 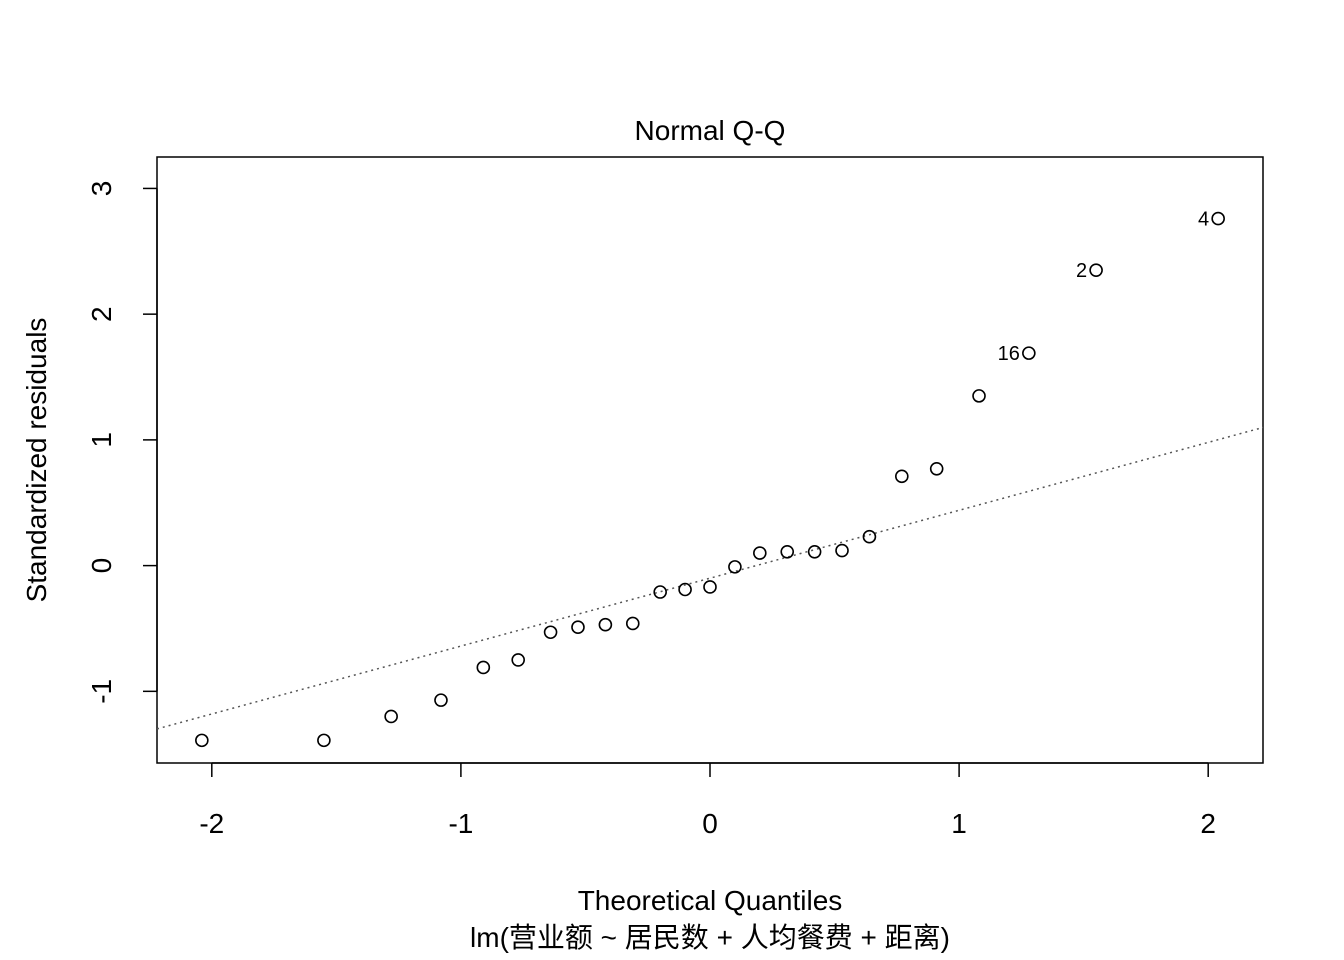 I want to click on chart-title: Normal Q-Q, so click(x=710, y=130).